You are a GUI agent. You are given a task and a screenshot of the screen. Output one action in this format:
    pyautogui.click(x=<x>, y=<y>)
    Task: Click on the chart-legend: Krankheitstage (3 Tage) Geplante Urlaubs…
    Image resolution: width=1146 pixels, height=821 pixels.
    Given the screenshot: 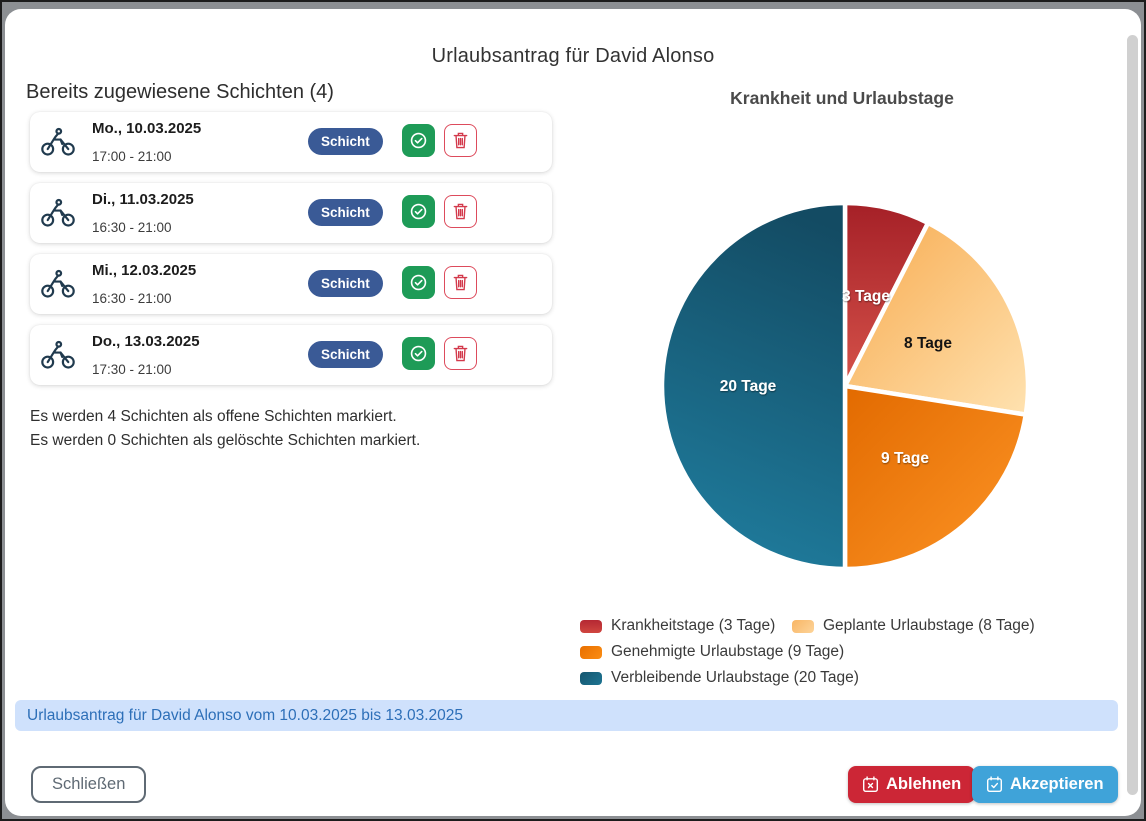 What is the action you would take?
    pyautogui.click(x=815, y=652)
    